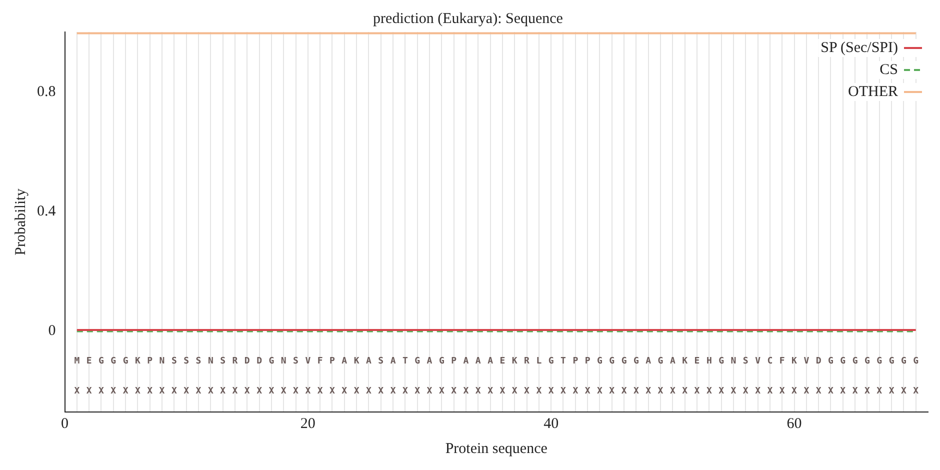 This screenshot has width=940, height=470. Describe the element at coordinates (308, 424) in the screenshot. I see `x-tick-label: 20` at that location.